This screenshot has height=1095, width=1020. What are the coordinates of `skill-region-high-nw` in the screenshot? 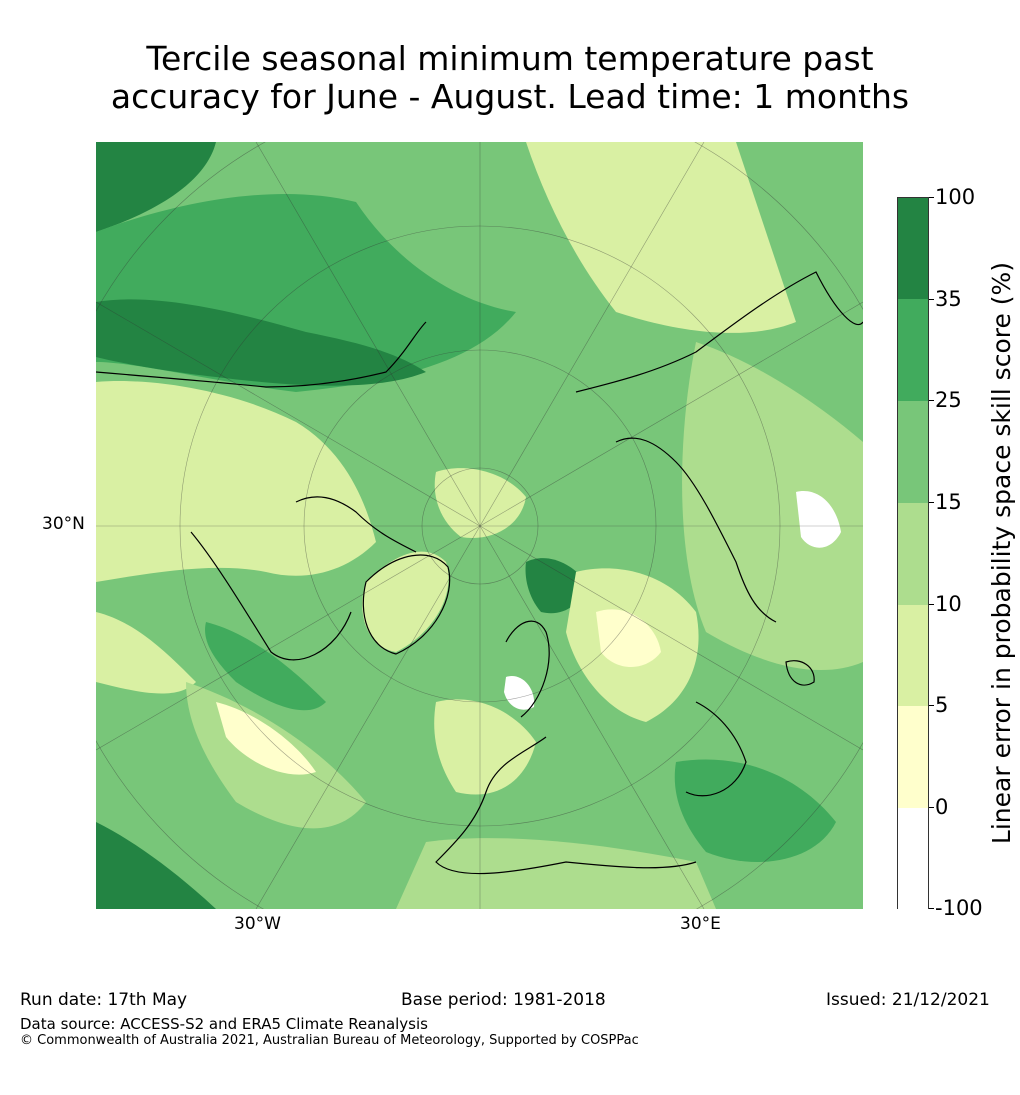 It's located at (156, 187).